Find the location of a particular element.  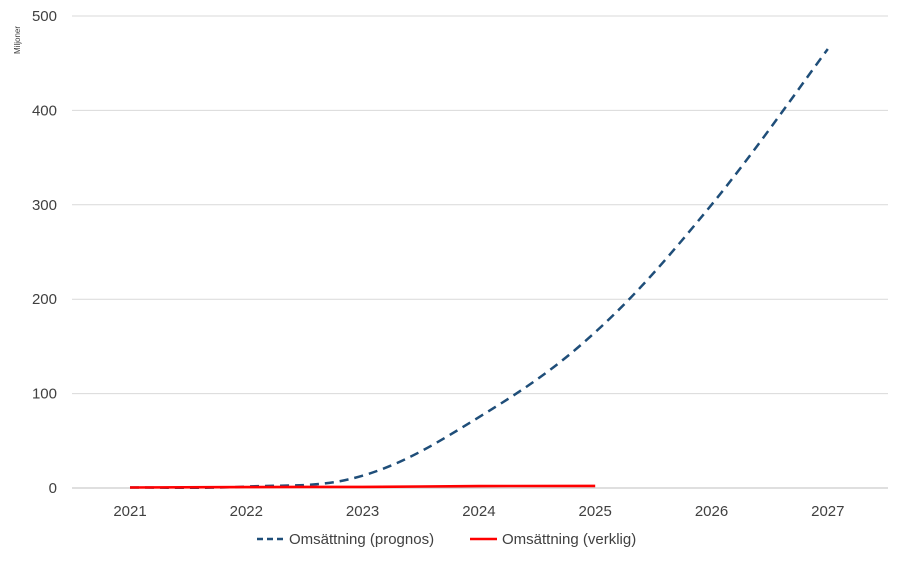

x-tick-label: 2024 is located at coordinates (478, 511).